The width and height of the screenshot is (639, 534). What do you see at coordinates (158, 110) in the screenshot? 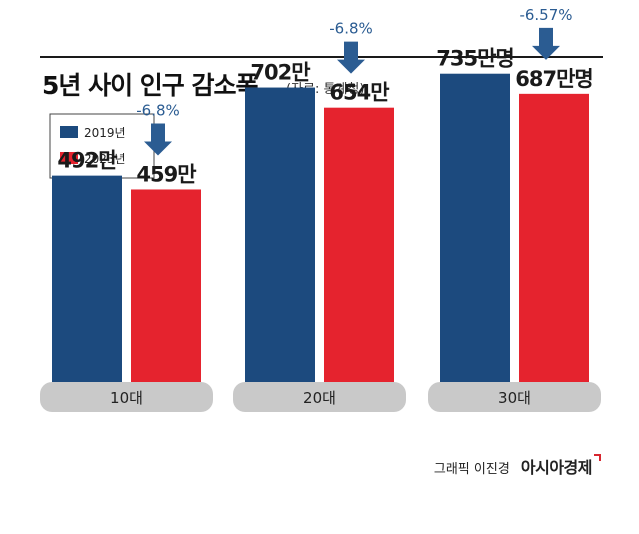
I see `change-label-0: -6.8%` at bounding box center [158, 110].